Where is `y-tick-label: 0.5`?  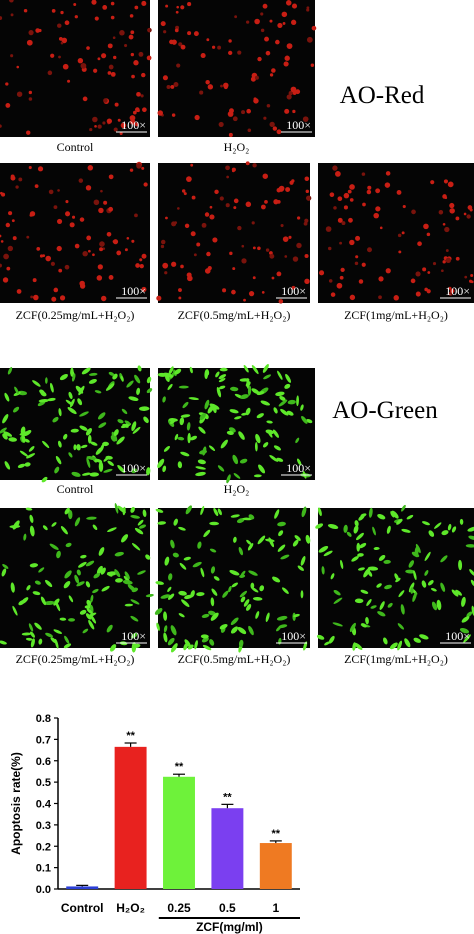
y-tick-label: 0.5 is located at coordinates (43, 783).